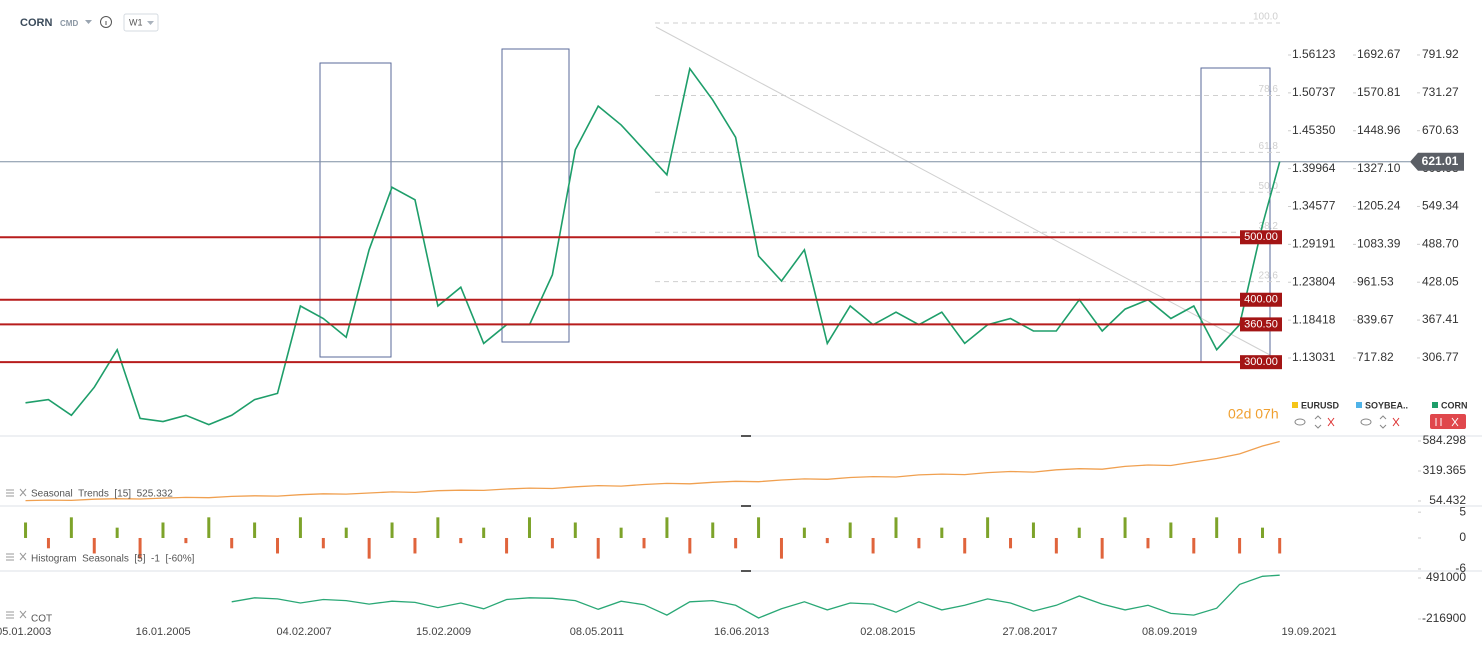 The image size is (1482, 650). I want to click on x-tick-label: 19.09.2021, so click(1309, 632).